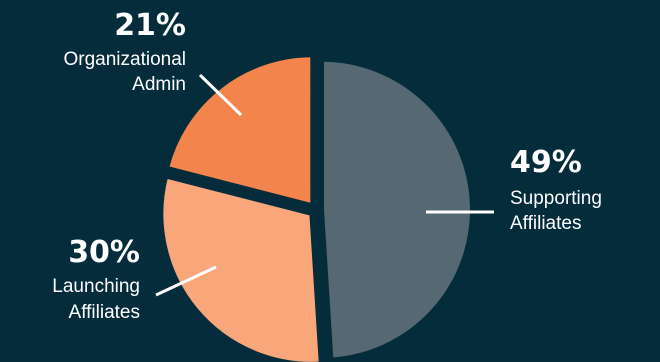 The height and width of the screenshot is (362, 660). I want to click on pie-slice-launching-affiliates, so click(241, 268).